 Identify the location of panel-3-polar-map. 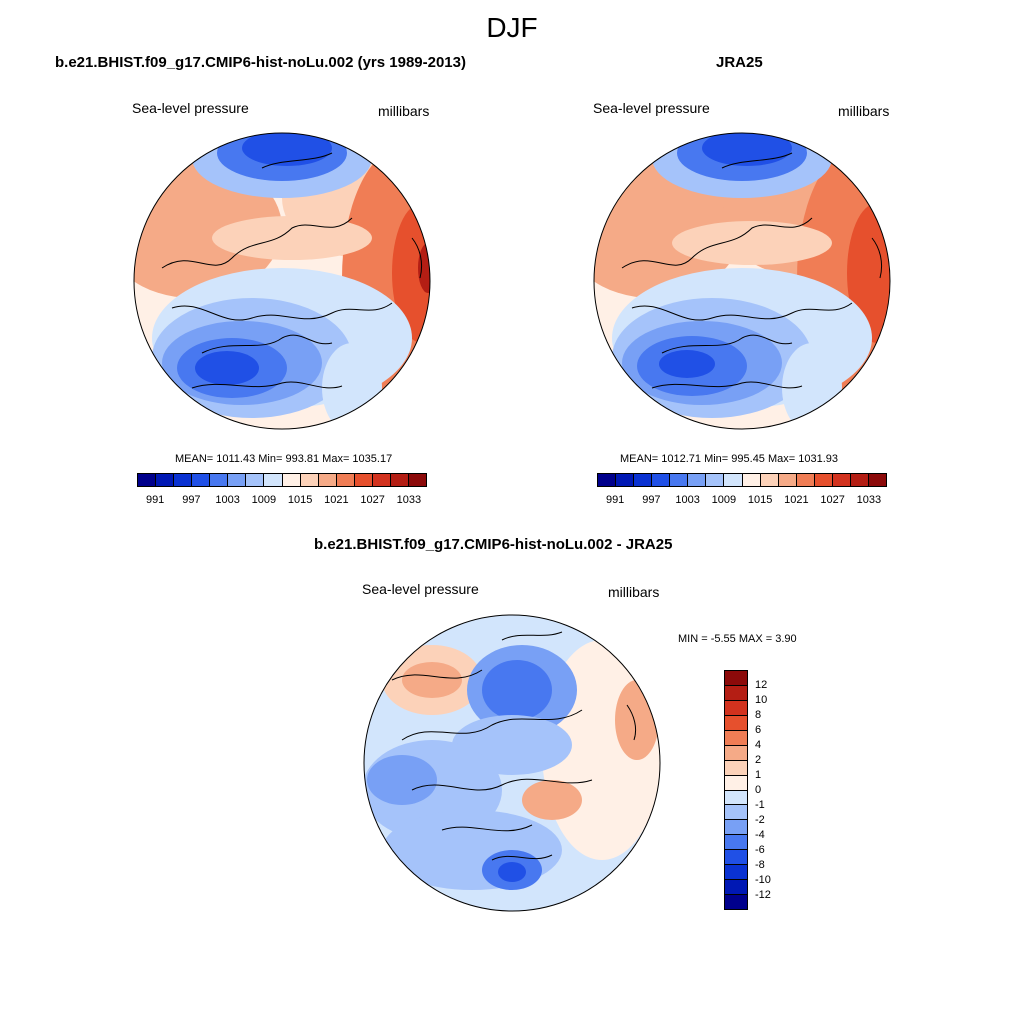
(512, 763).